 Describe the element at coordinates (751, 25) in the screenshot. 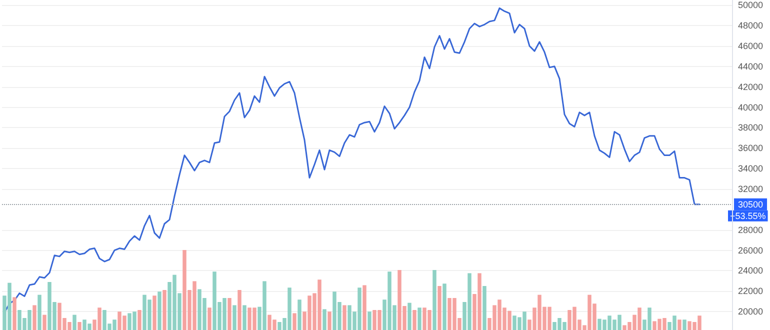

I see `y-tick-label: 48000` at that location.